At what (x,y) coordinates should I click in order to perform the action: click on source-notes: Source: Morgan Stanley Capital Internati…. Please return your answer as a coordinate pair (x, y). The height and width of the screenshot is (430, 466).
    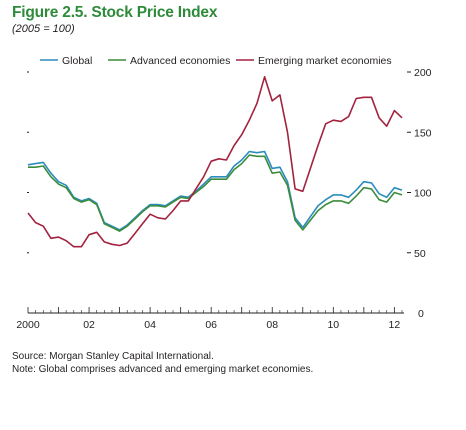
    Looking at the image, I should click on (162, 363).